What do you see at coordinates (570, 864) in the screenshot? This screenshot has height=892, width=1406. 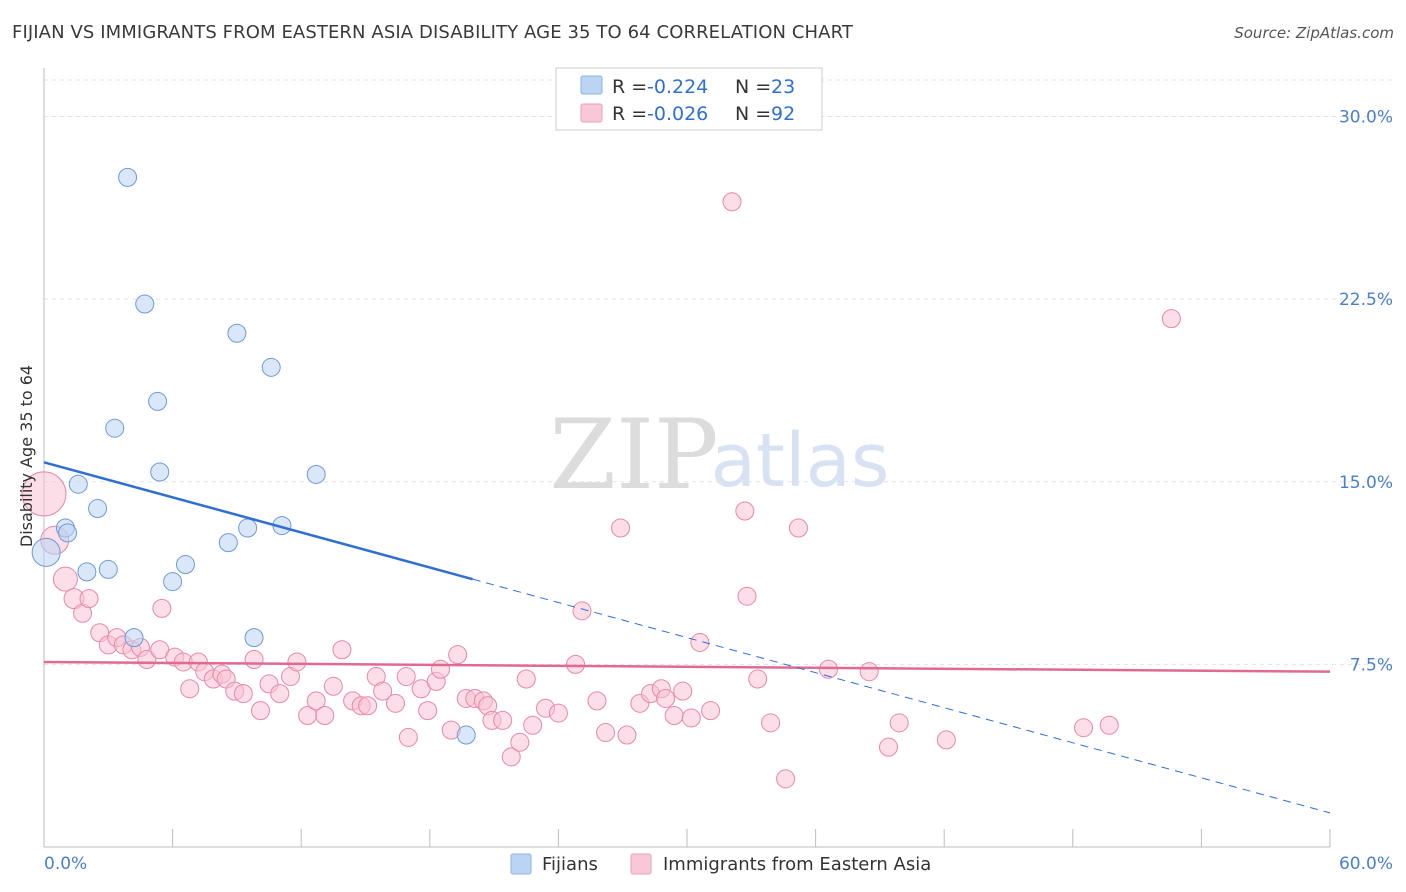 I see `legend-bottom-fijians: Fijians` at bounding box center [570, 864].